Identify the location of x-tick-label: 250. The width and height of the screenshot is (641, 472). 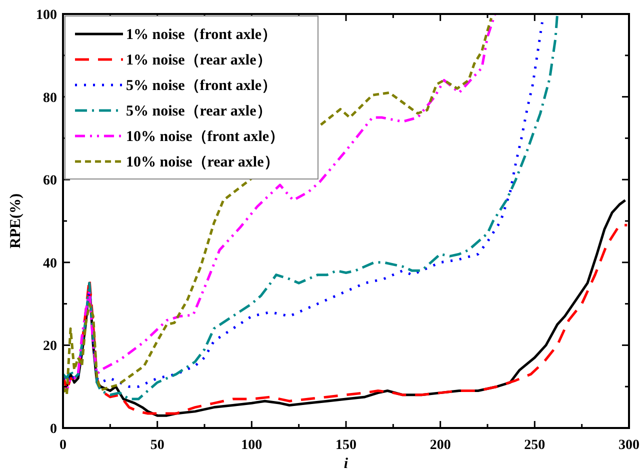
(535, 445).